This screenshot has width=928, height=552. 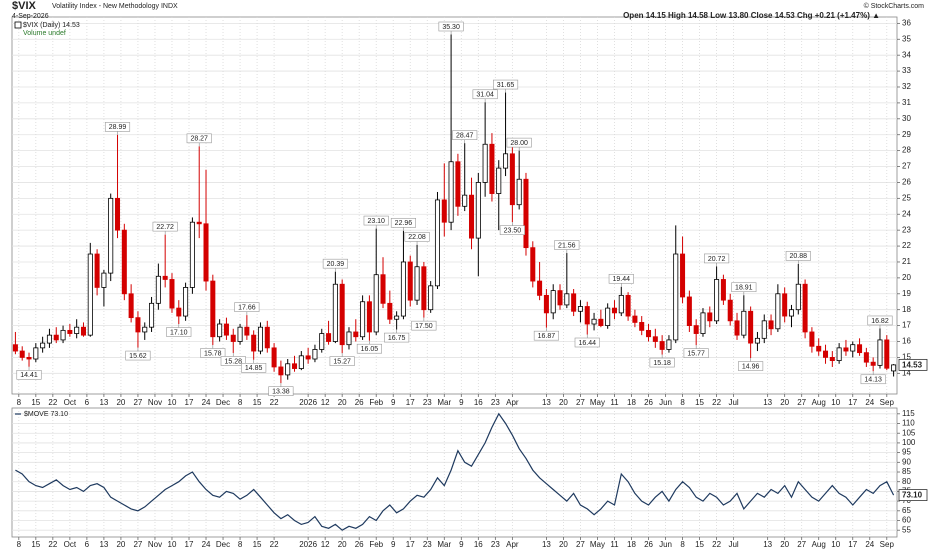 What do you see at coordinates (213, 353) in the screenshot?
I see `annotation-label: 15.78` at bounding box center [213, 353].